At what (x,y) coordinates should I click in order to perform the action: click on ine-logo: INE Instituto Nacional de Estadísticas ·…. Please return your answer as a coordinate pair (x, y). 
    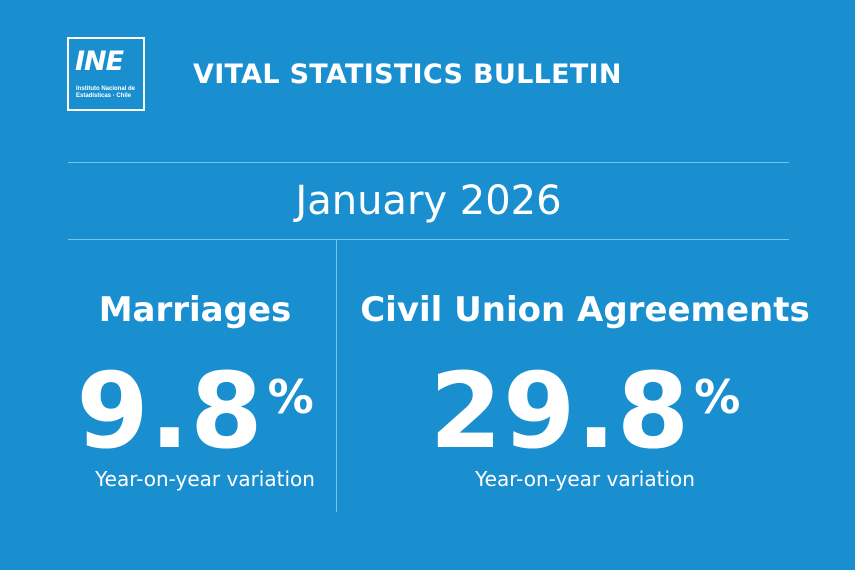
    Looking at the image, I should click on (106, 74).